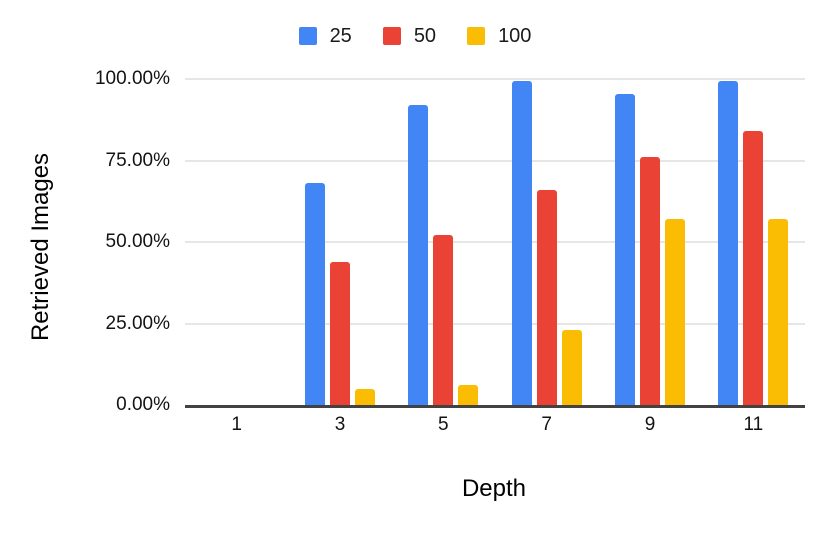 Image resolution: width=830 pixels, height=535 pixels. I want to click on chart-legend: 25 50 100, so click(415, 36).